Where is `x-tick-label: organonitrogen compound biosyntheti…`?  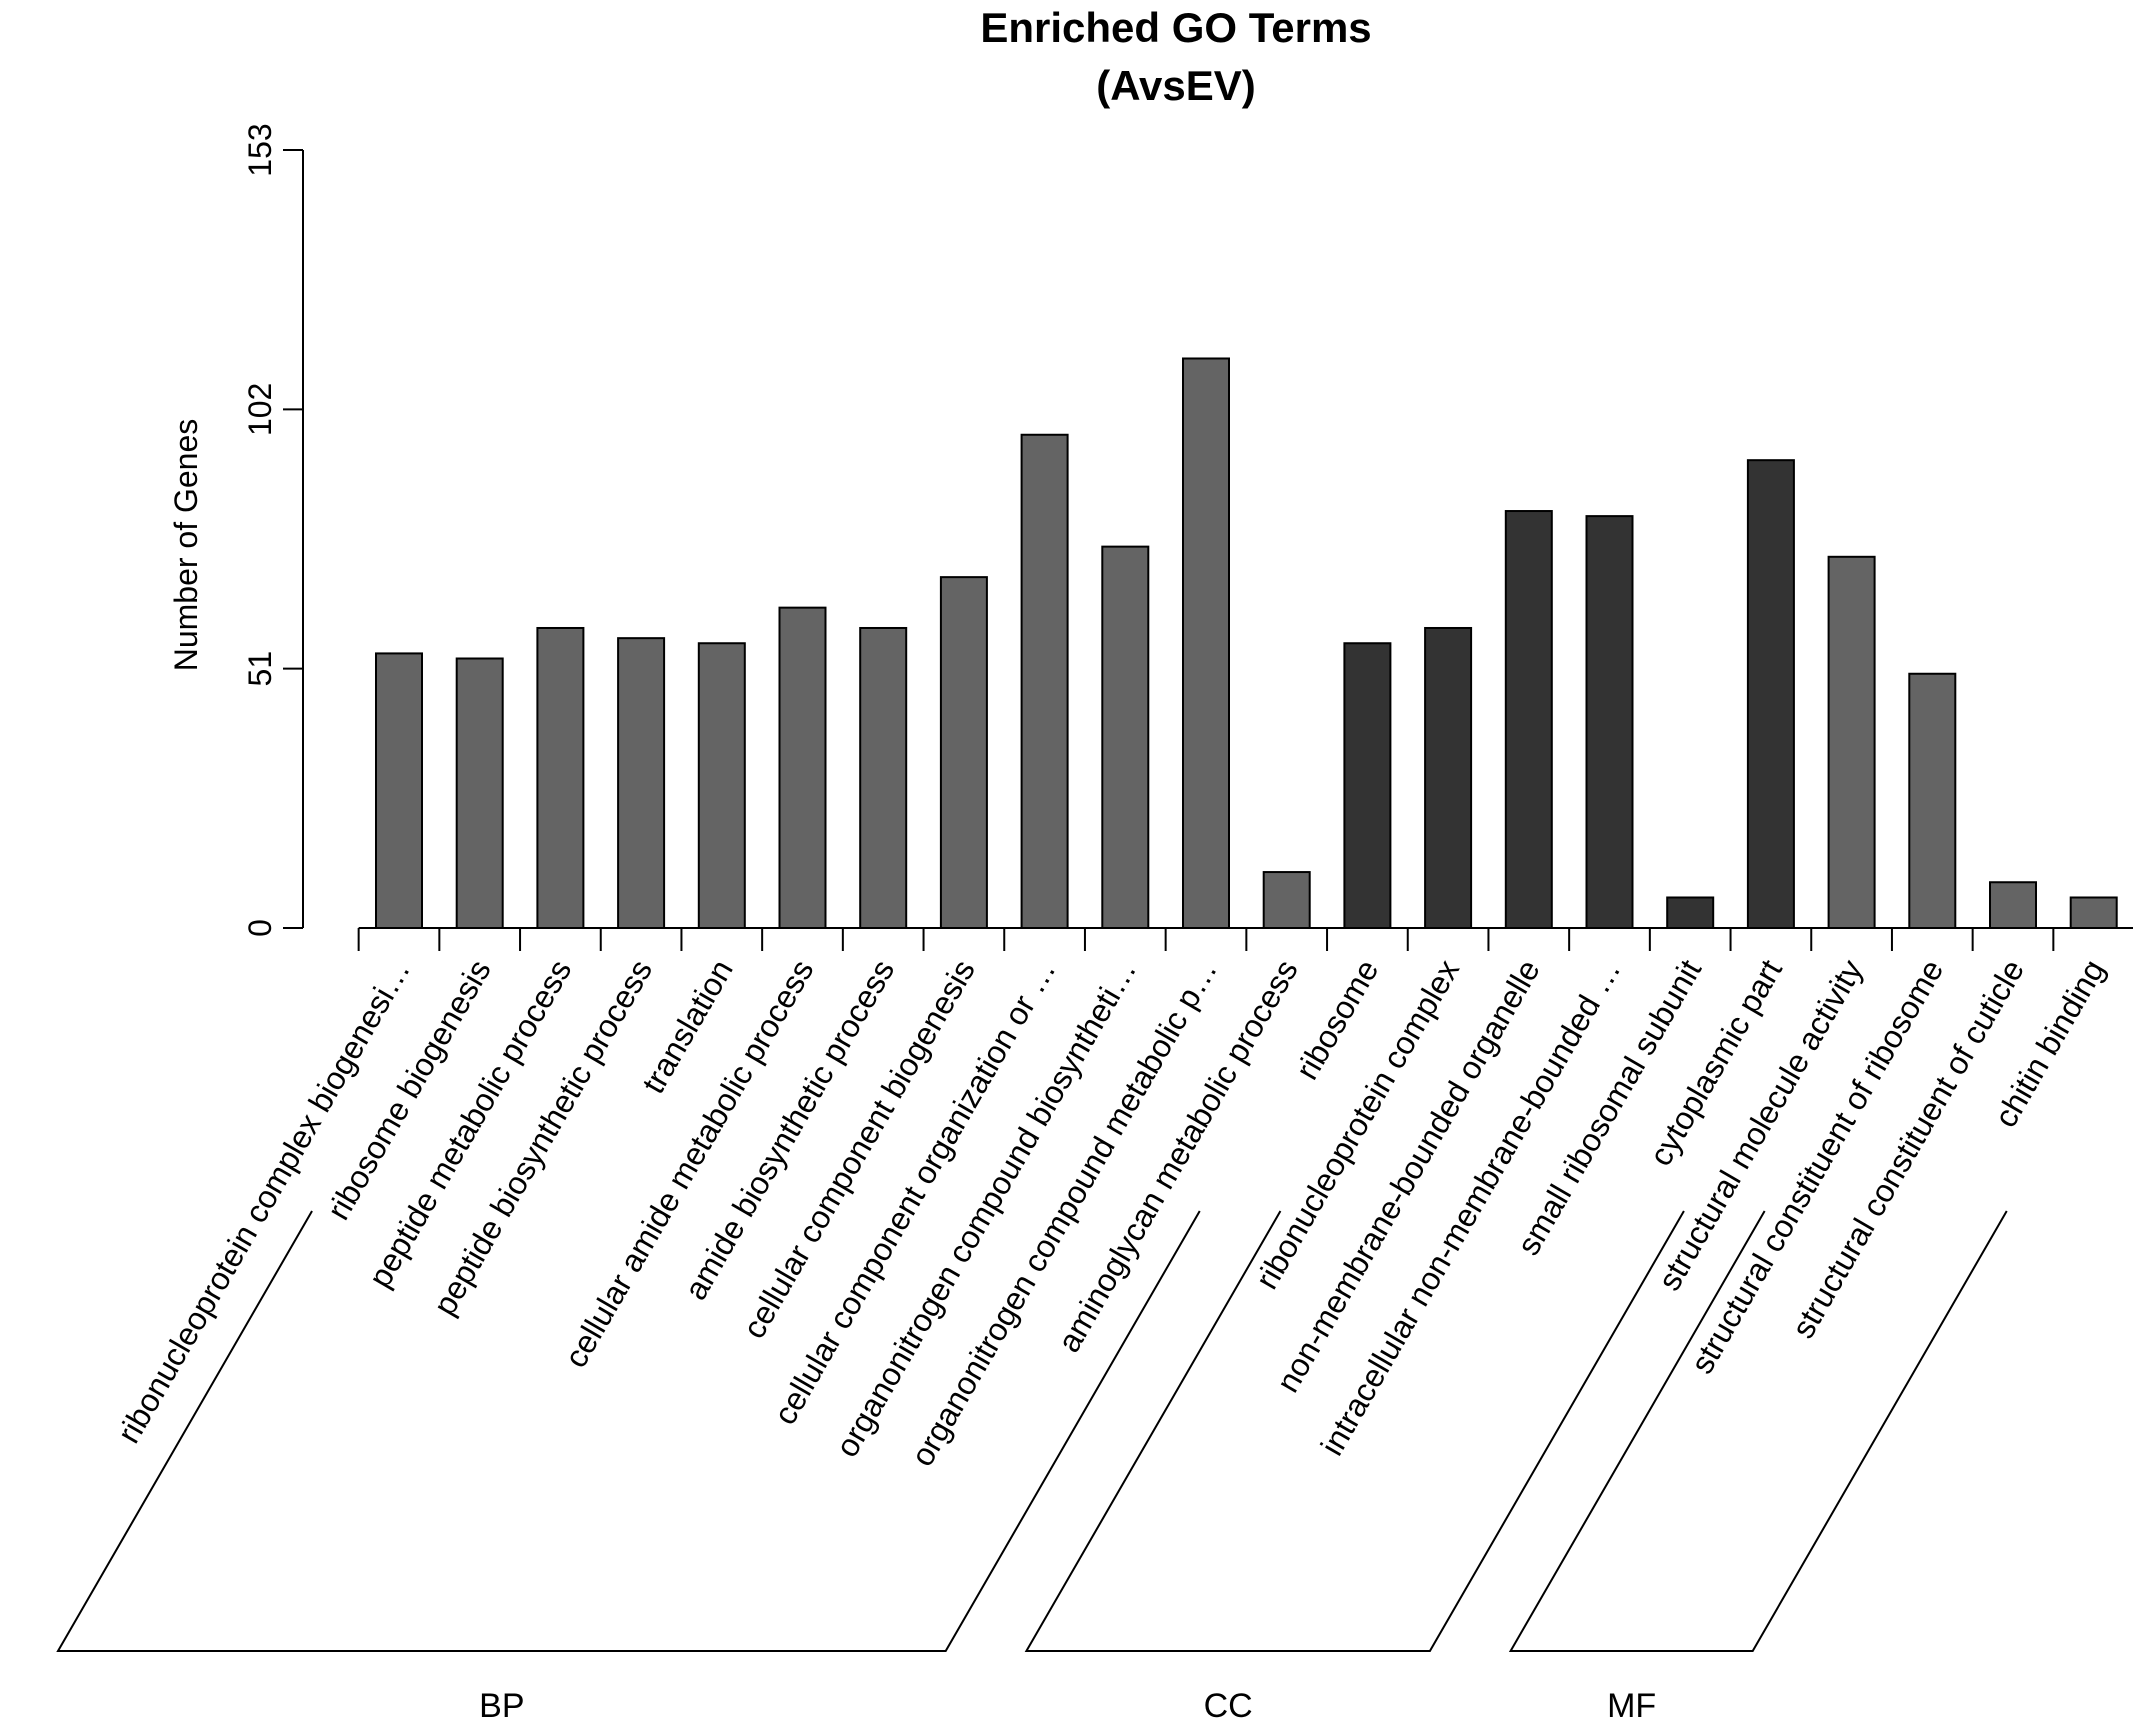 x-tick-label: organonitrogen compound biosyntheti… is located at coordinates (985, 1208).